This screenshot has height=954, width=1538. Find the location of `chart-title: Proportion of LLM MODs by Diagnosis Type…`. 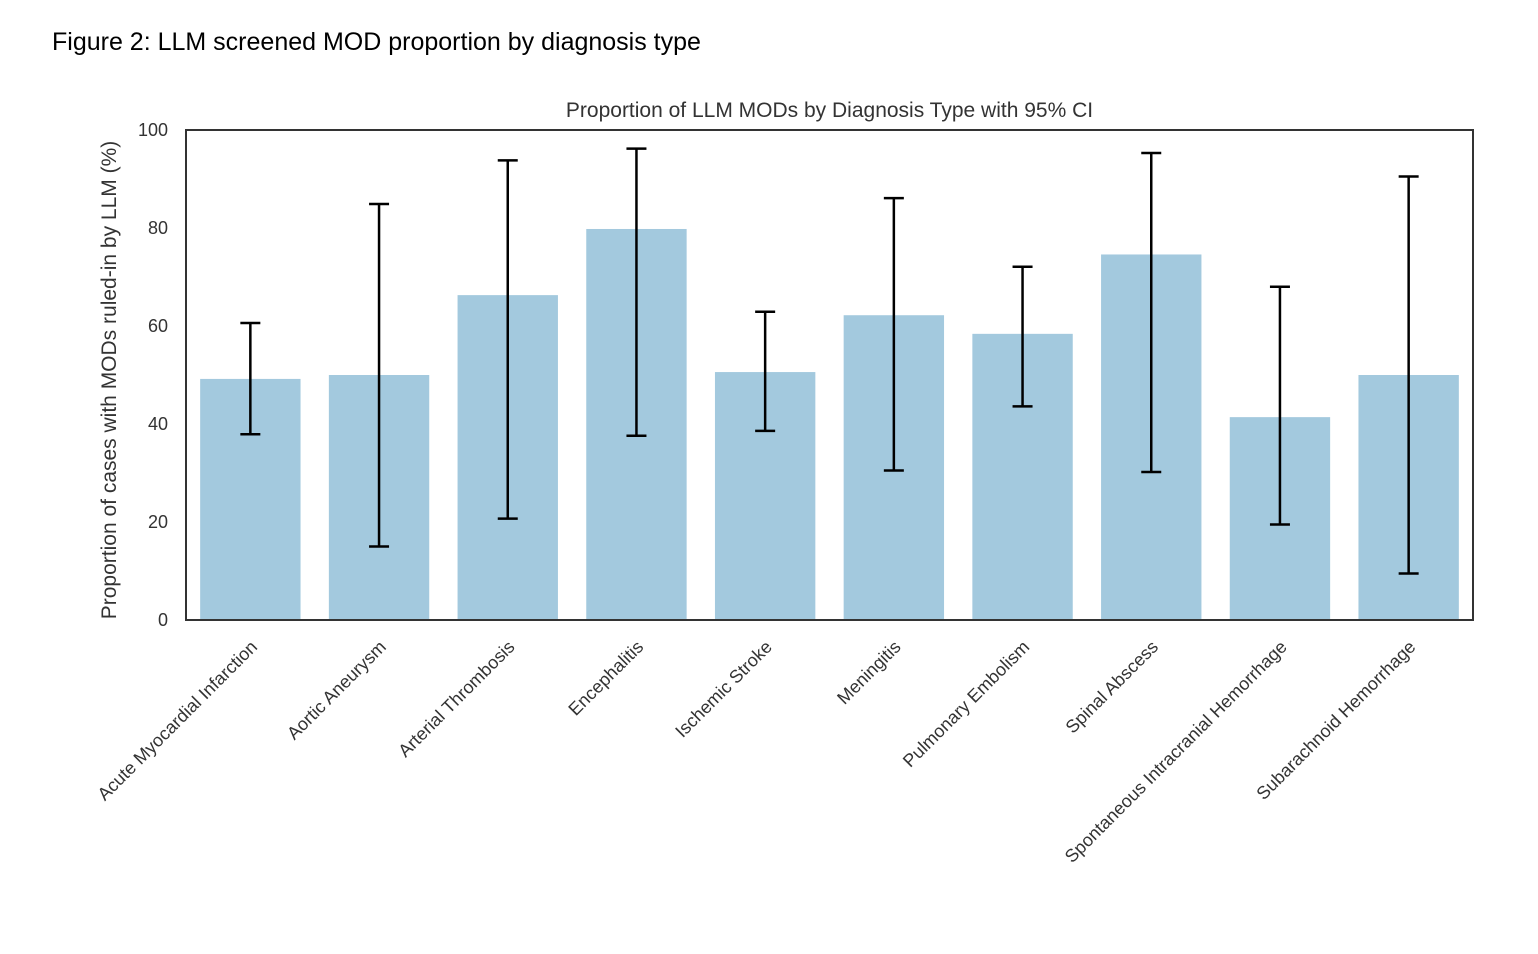

chart-title: Proportion of LLM MODs by Diagnosis Type… is located at coordinates (829, 110).